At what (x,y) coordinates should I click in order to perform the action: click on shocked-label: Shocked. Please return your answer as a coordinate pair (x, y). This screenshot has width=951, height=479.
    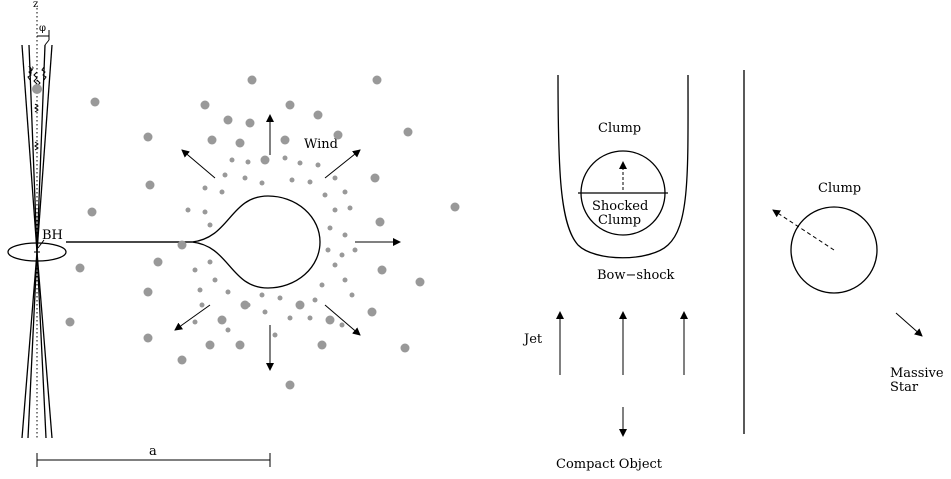
    Looking at the image, I should click on (620, 206).